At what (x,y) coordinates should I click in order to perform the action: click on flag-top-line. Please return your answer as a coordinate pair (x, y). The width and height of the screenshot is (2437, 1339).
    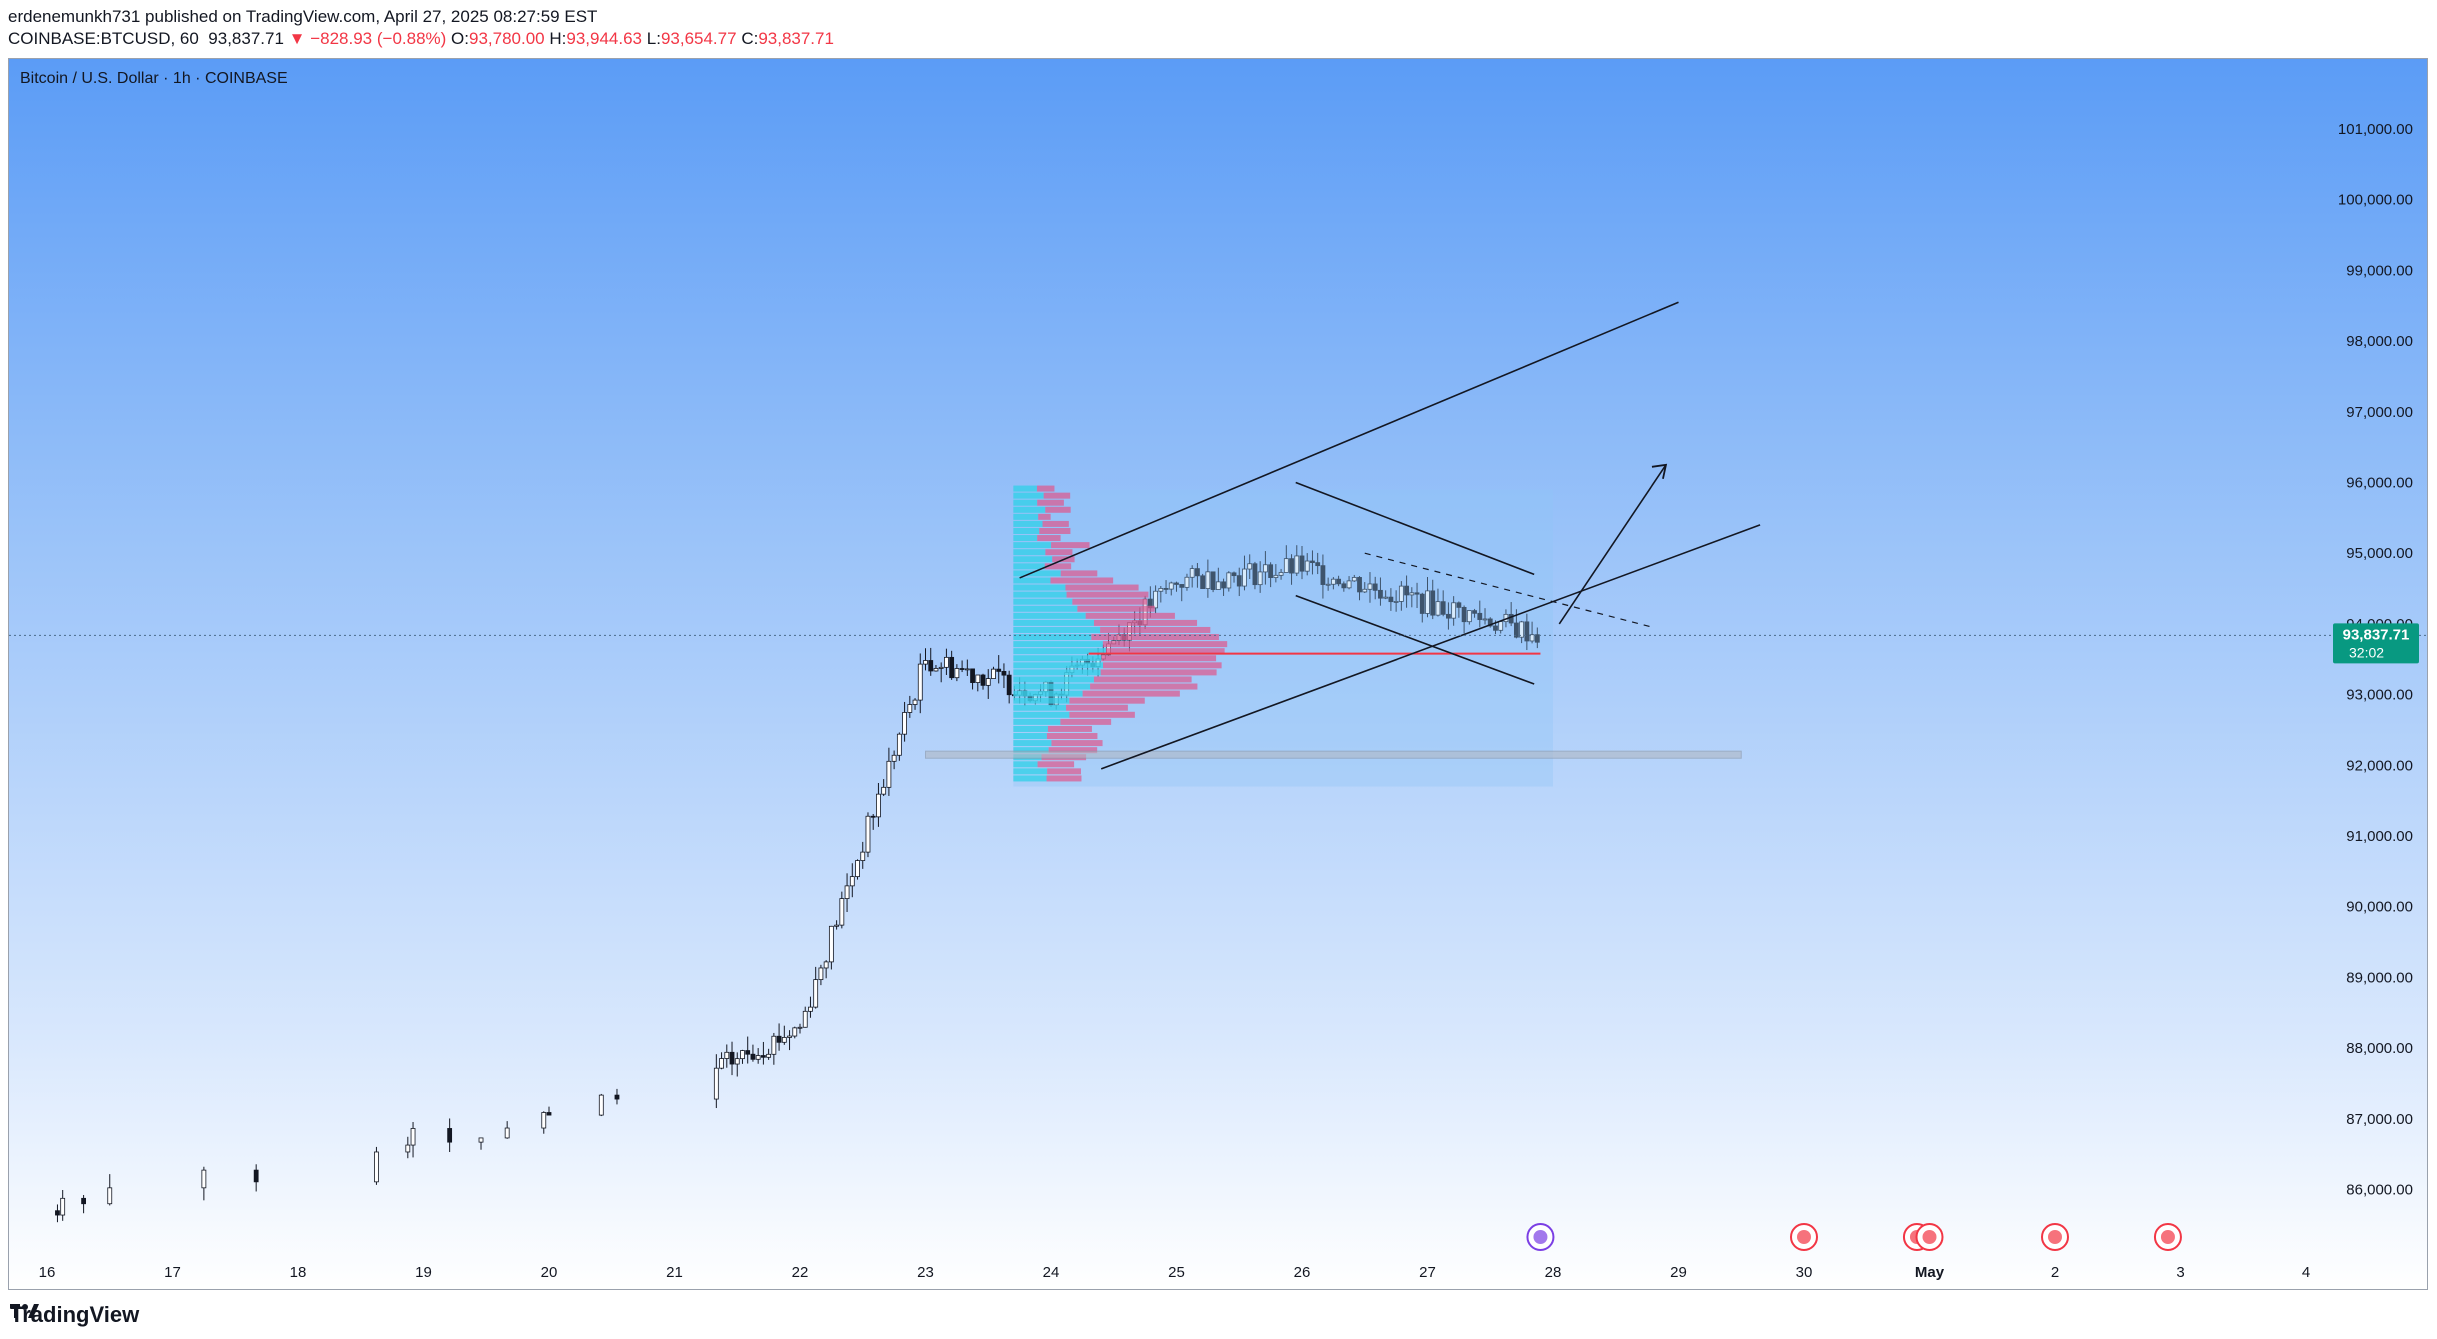
    Looking at the image, I should click on (1415, 528).